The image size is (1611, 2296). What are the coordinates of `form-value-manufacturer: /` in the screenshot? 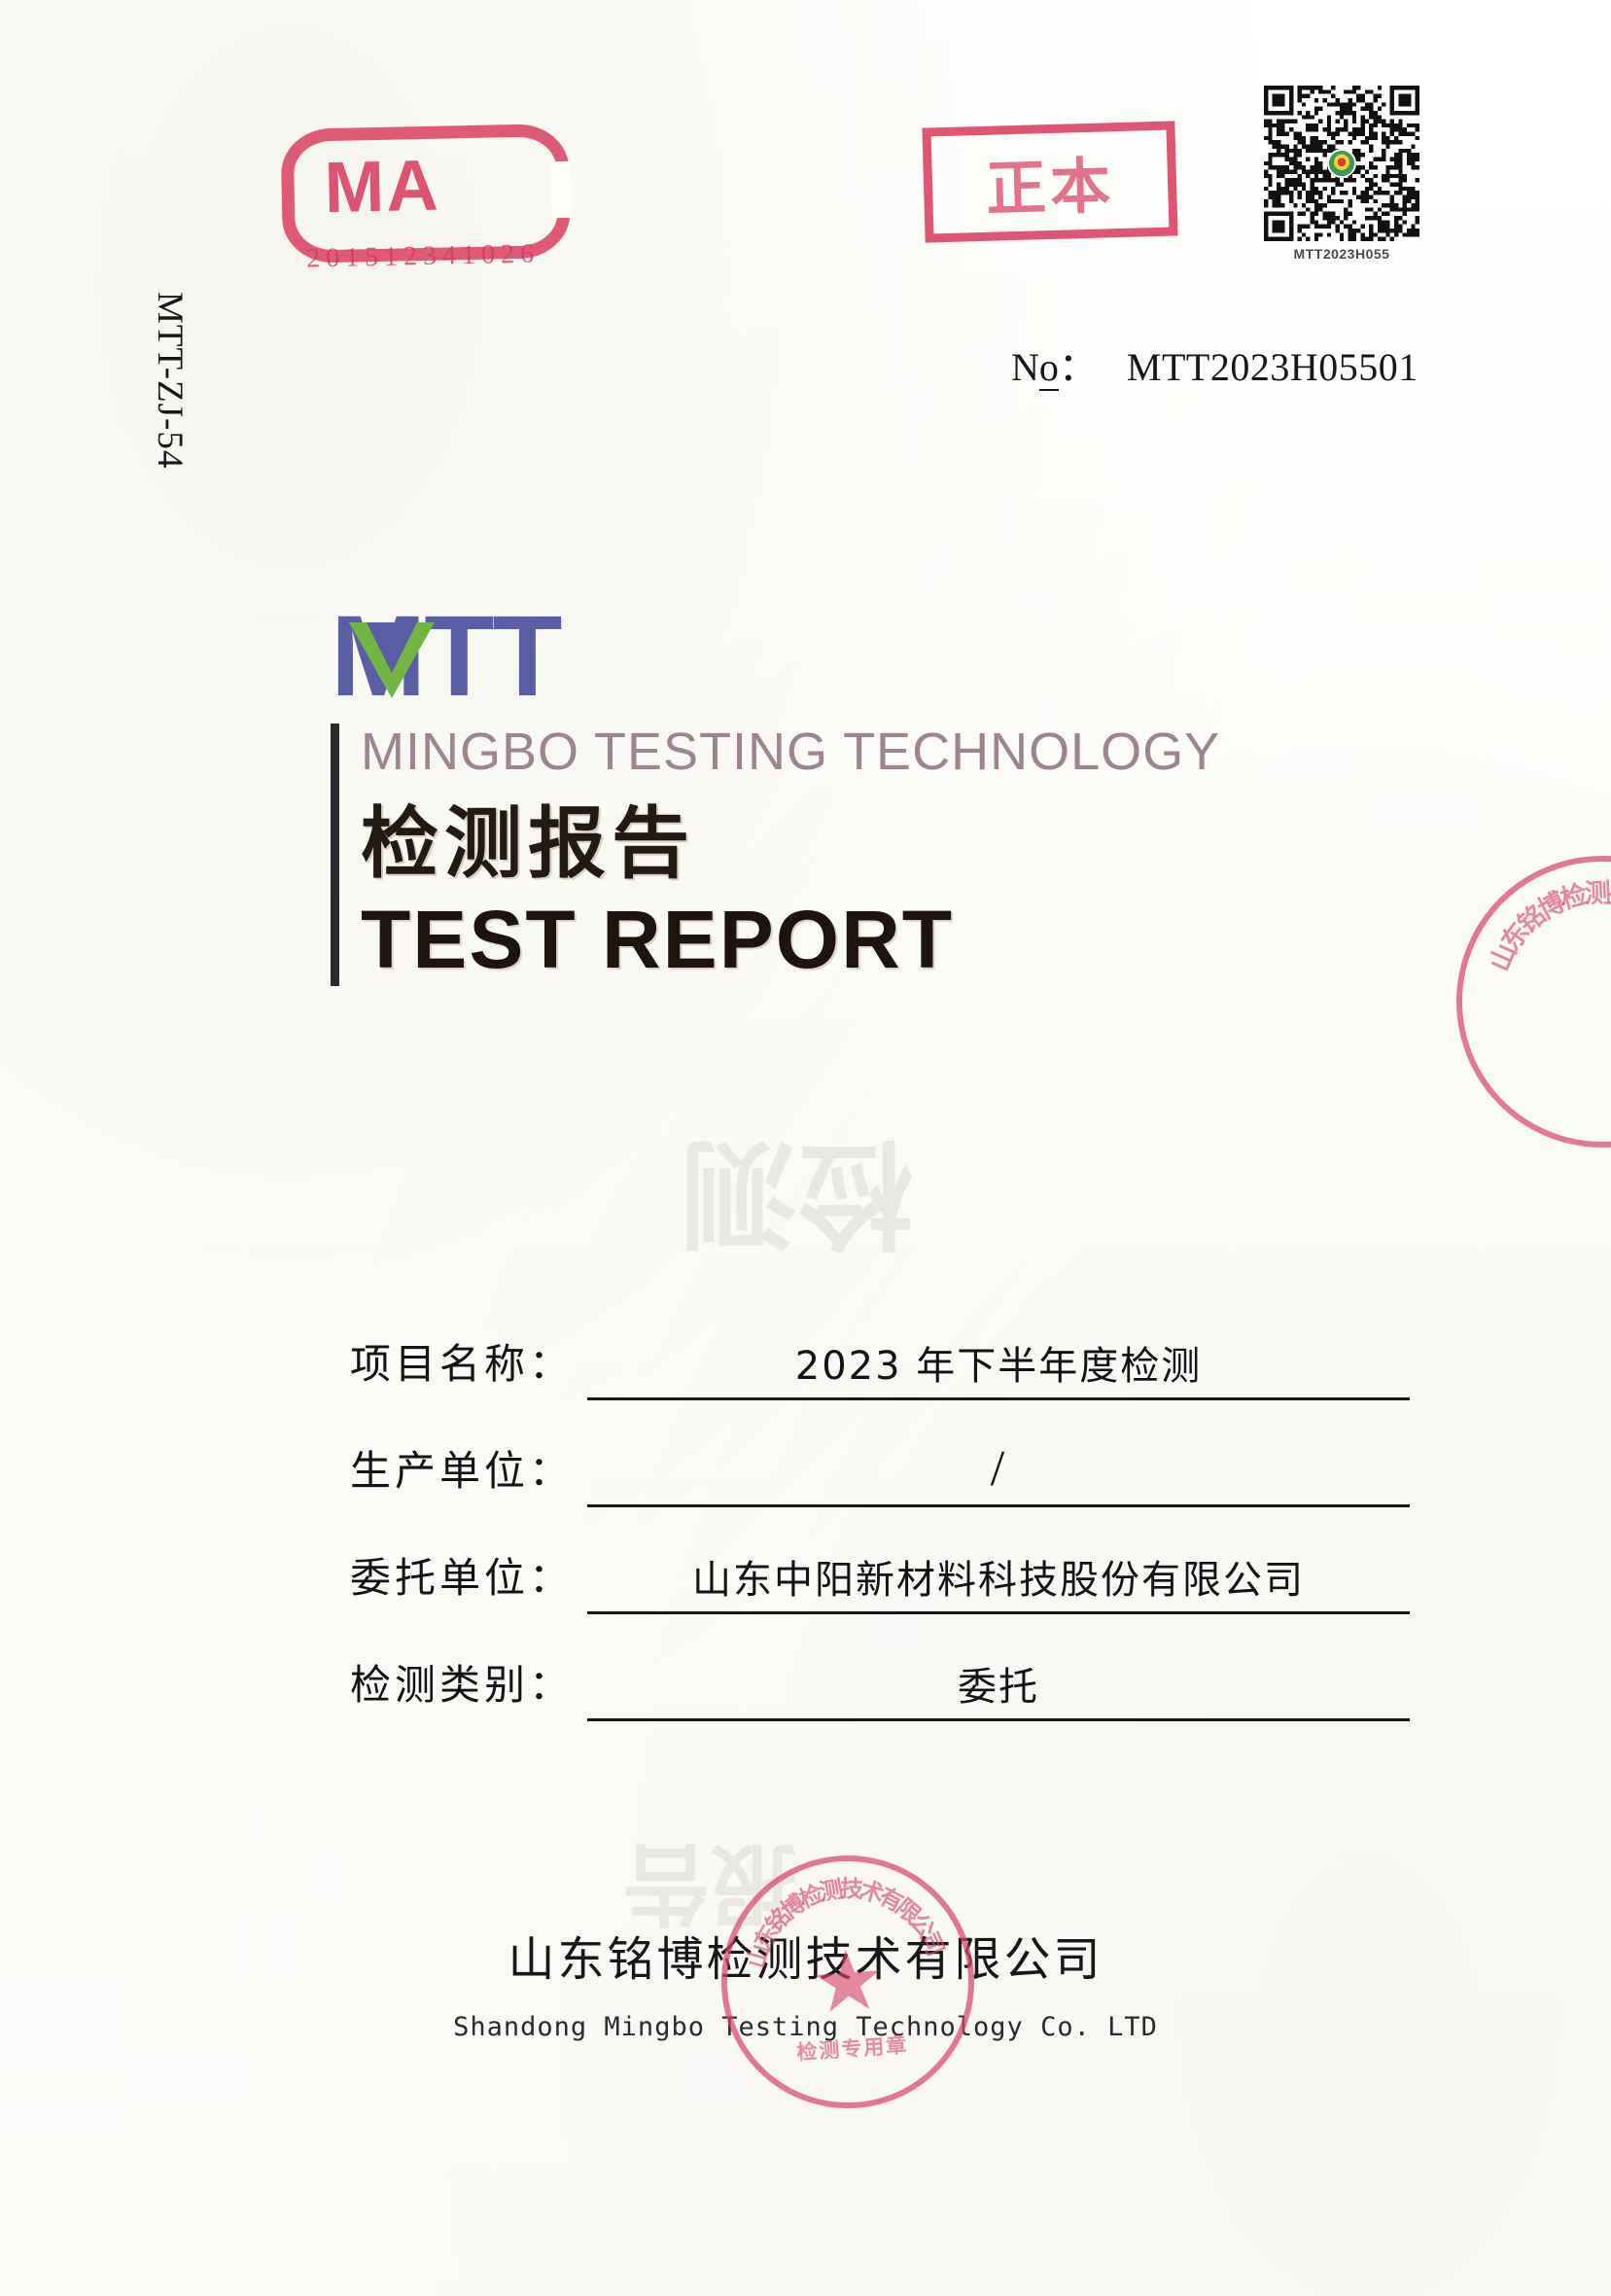 It's located at (998, 1469).